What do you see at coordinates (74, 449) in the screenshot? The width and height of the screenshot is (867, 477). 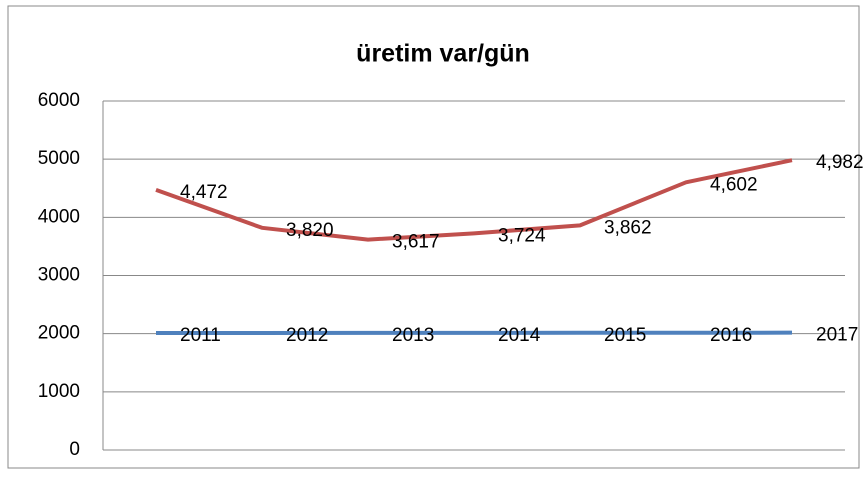 I see `y-tick-label: 0` at bounding box center [74, 449].